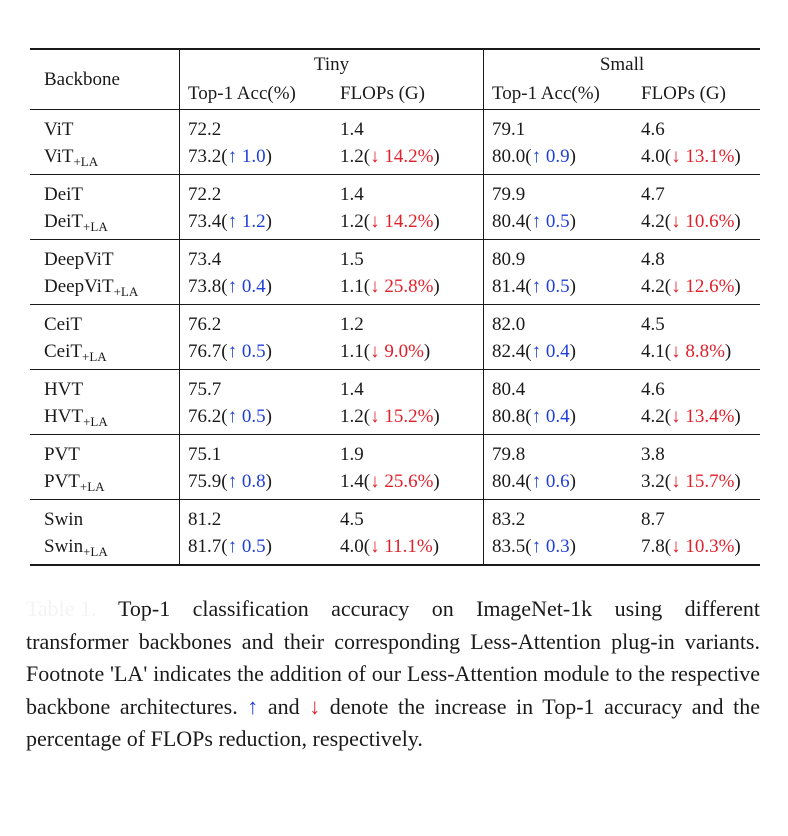 The height and width of the screenshot is (836, 788). I want to click on small-flops-cell: 4.8, so click(698, 255).